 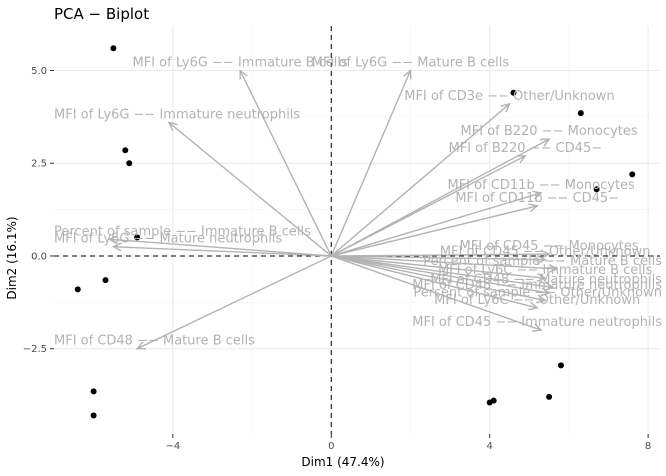 What do you see at coordinates (12, 257) in the screenshot?
I see `y-axis-title: Dim2 (16.1%)` at bounding box center [12, 257].